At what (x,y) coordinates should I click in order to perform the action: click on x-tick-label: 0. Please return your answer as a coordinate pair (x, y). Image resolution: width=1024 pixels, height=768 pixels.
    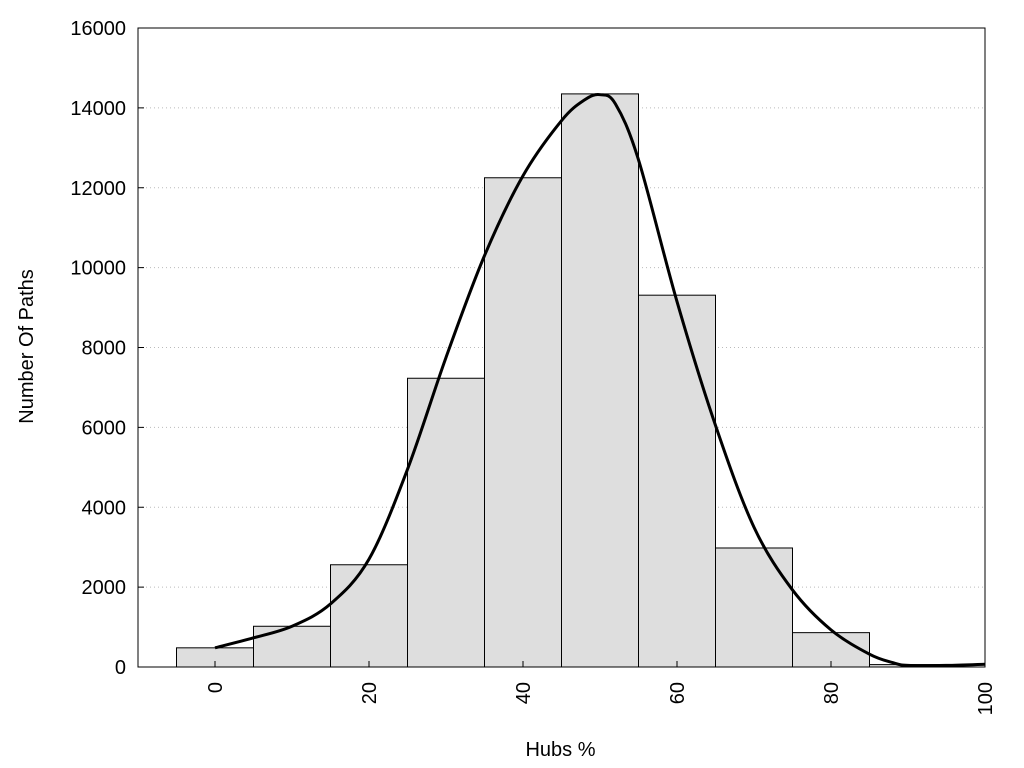
    Looking at the image, I should click on (216, 687).